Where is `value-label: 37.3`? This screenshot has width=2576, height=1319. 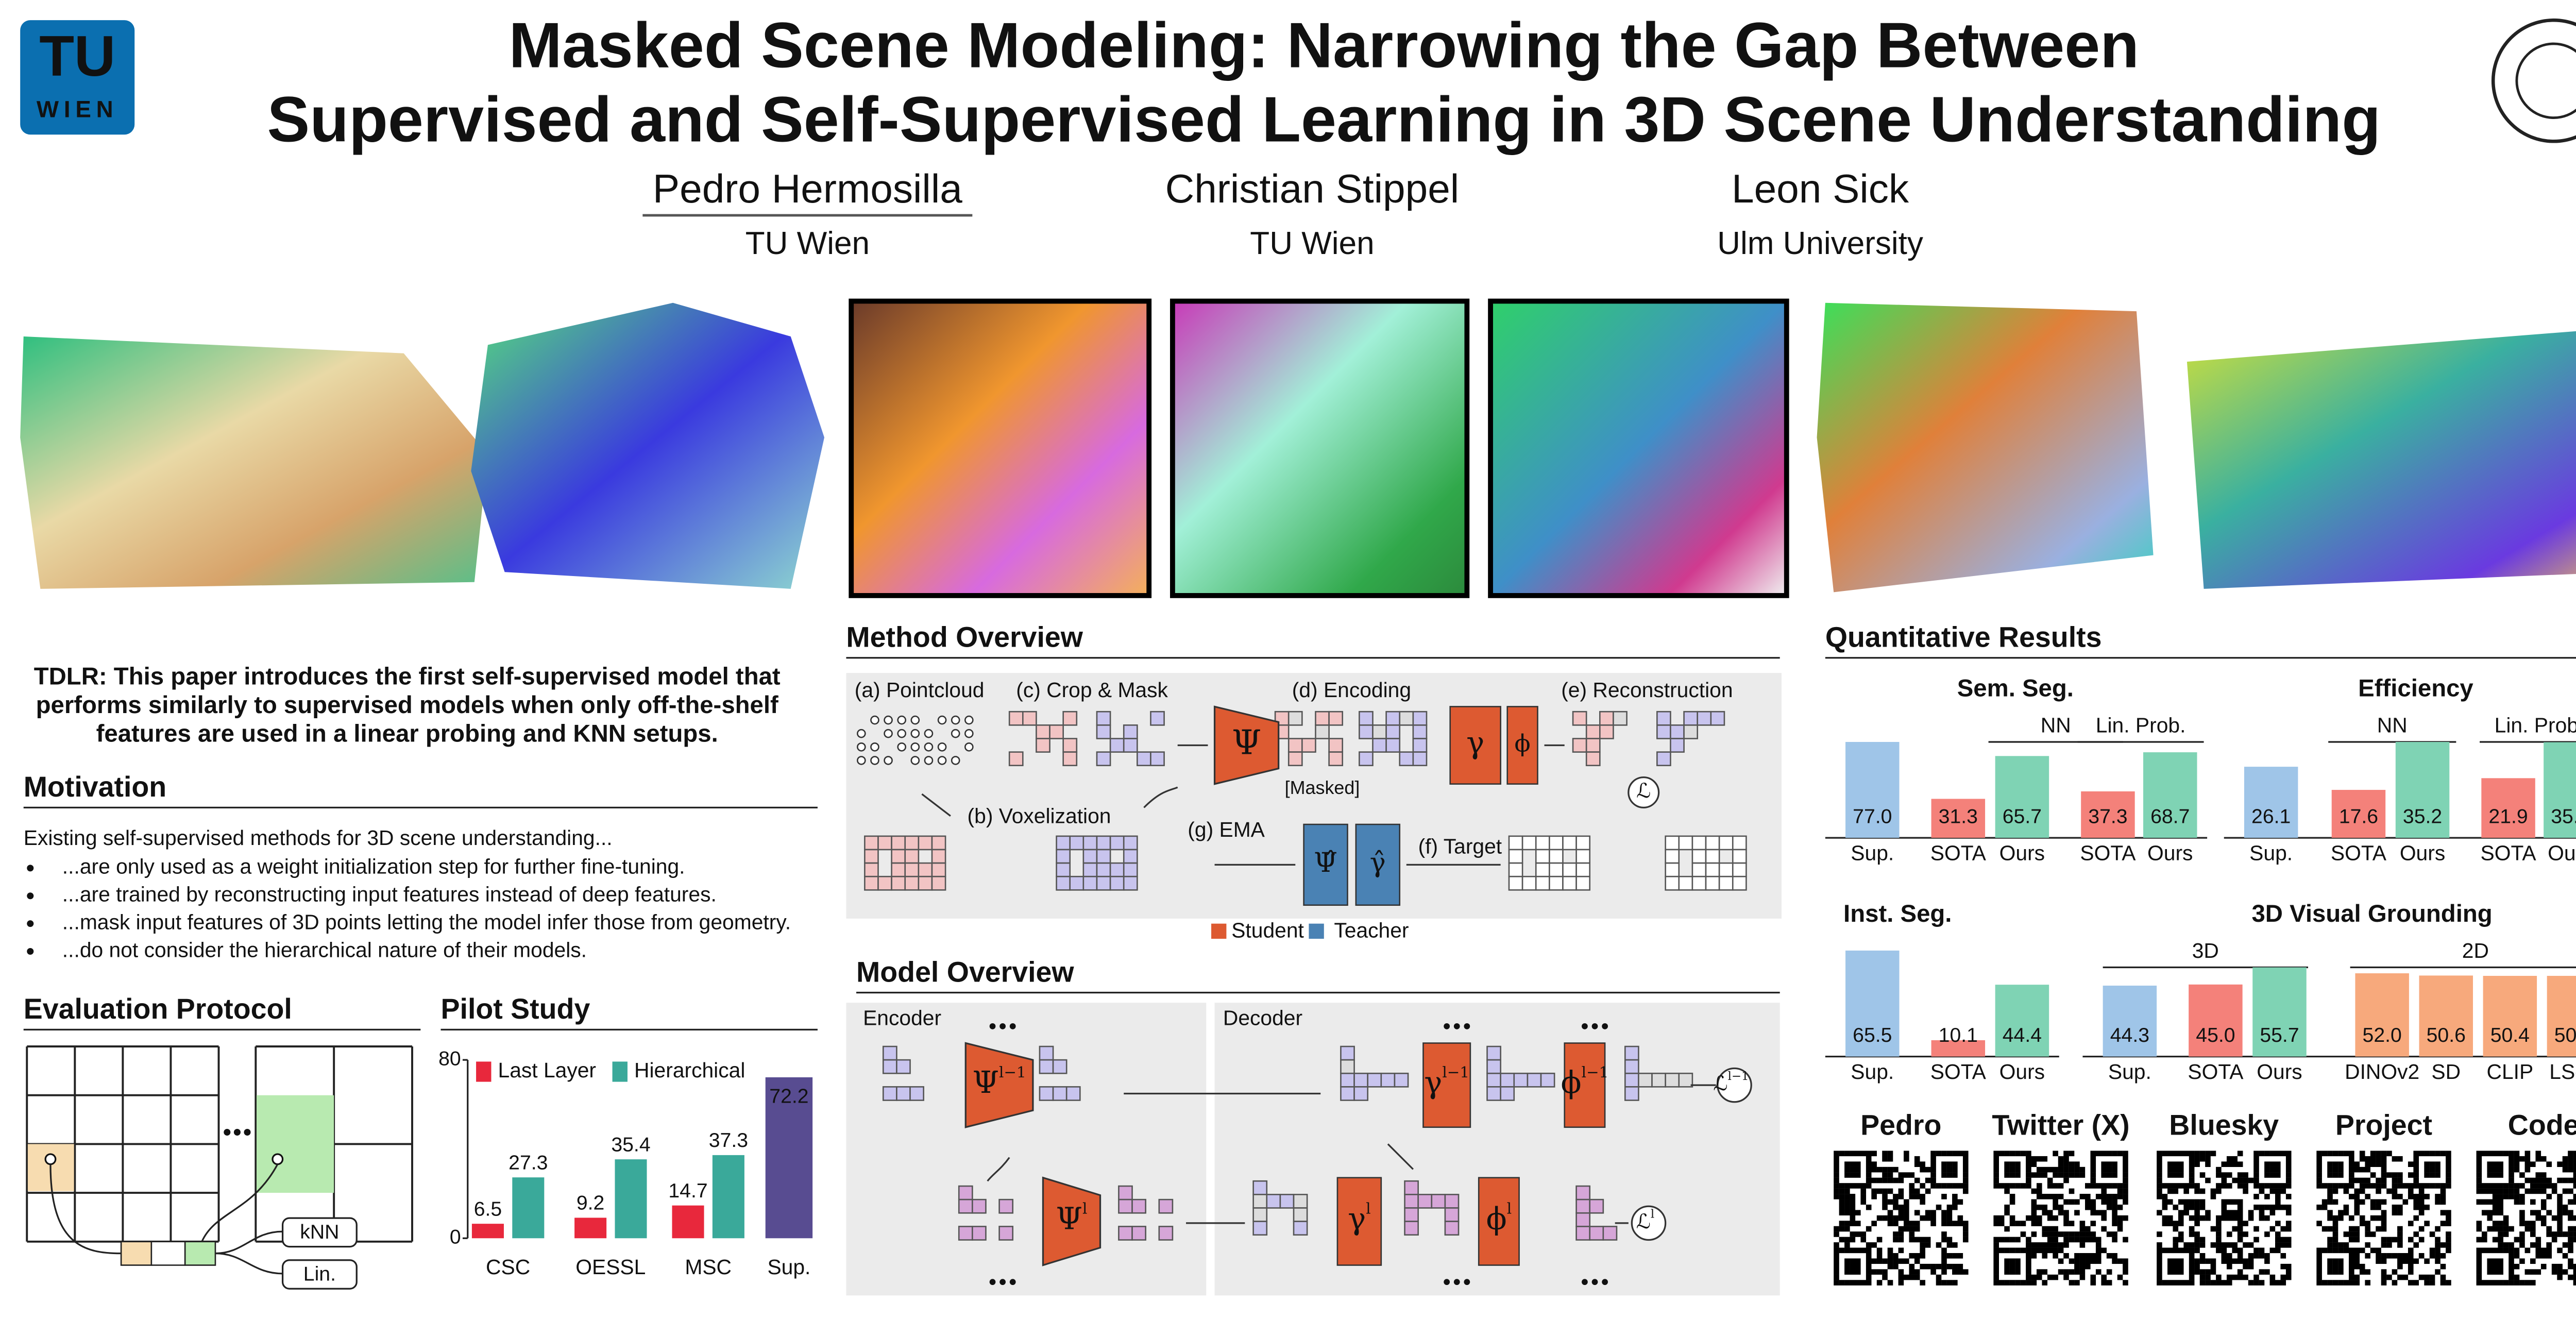 value-label: 37.3 is located at coordinates (2107, 816).